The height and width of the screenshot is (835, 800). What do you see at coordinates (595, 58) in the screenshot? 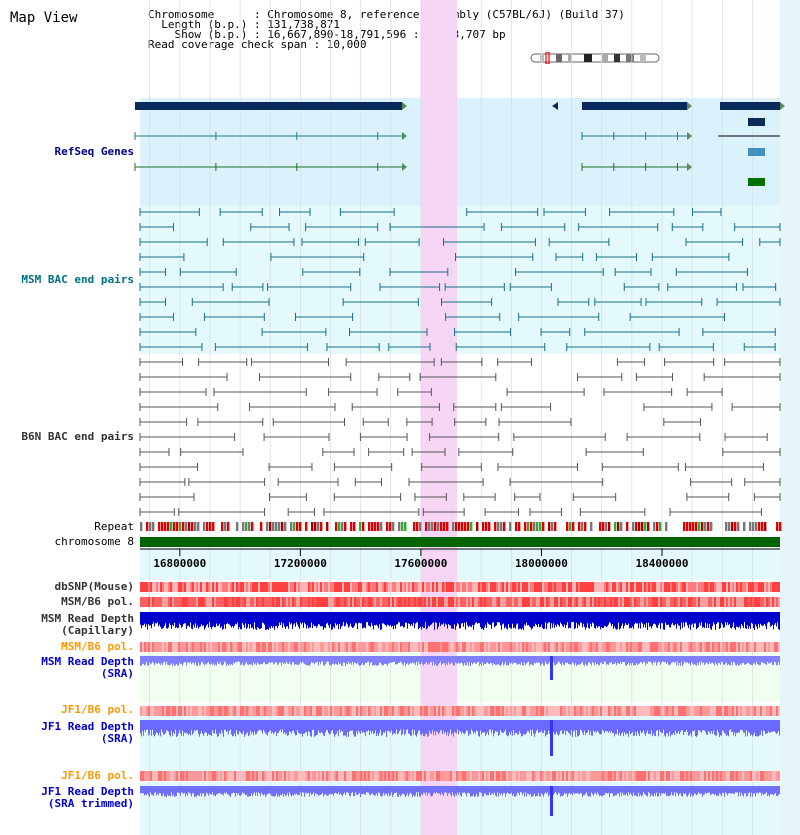
I see `chromosome-ideogram` at bounding box center [595, 58].